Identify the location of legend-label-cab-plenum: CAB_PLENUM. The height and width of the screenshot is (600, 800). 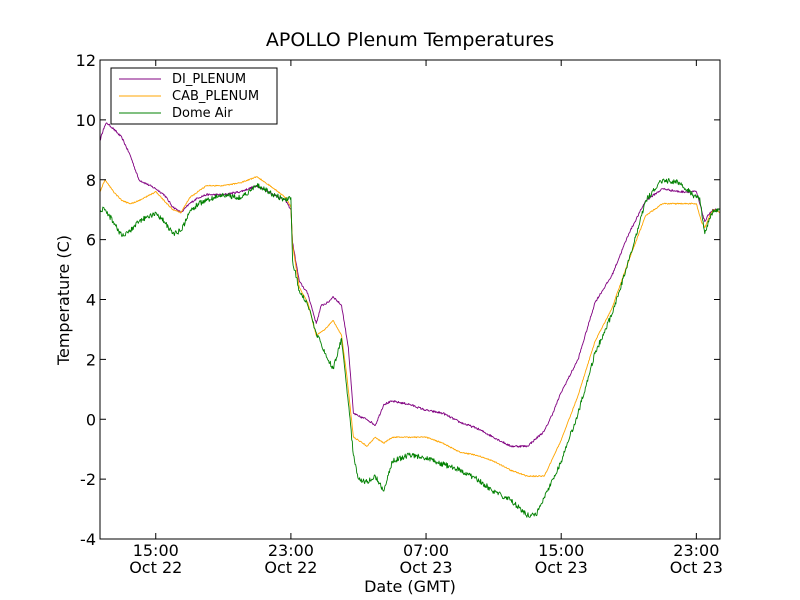
(215, 96).